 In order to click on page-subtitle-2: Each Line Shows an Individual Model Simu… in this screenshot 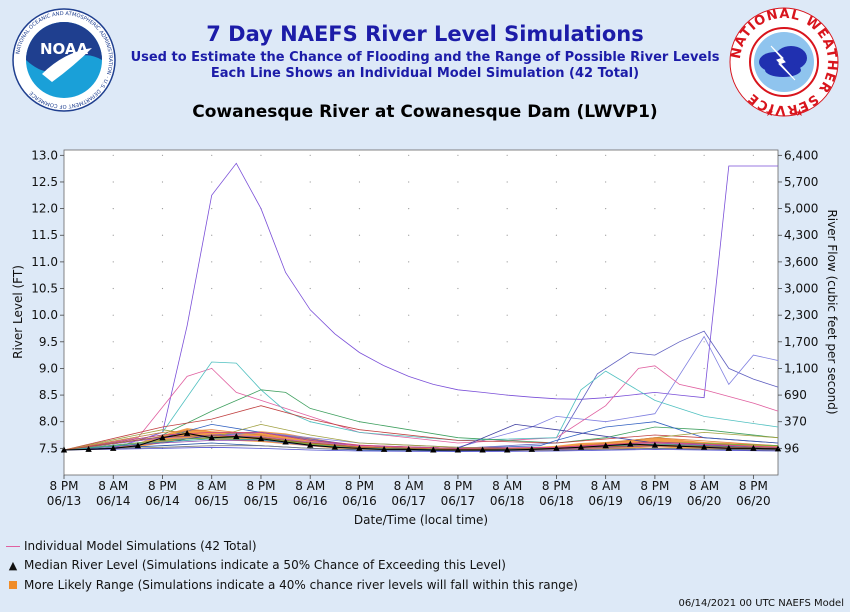, I will do `click(425, 73)`.